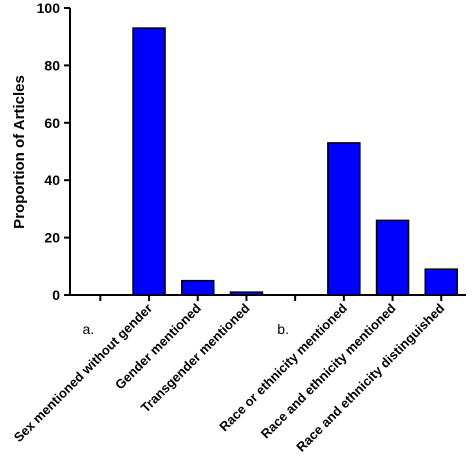 The height and width of the screenshot is (476, 474). Describe the element at coordinates (49, 8) in the screenshot. I see `y-tick-label: 100` at that location.